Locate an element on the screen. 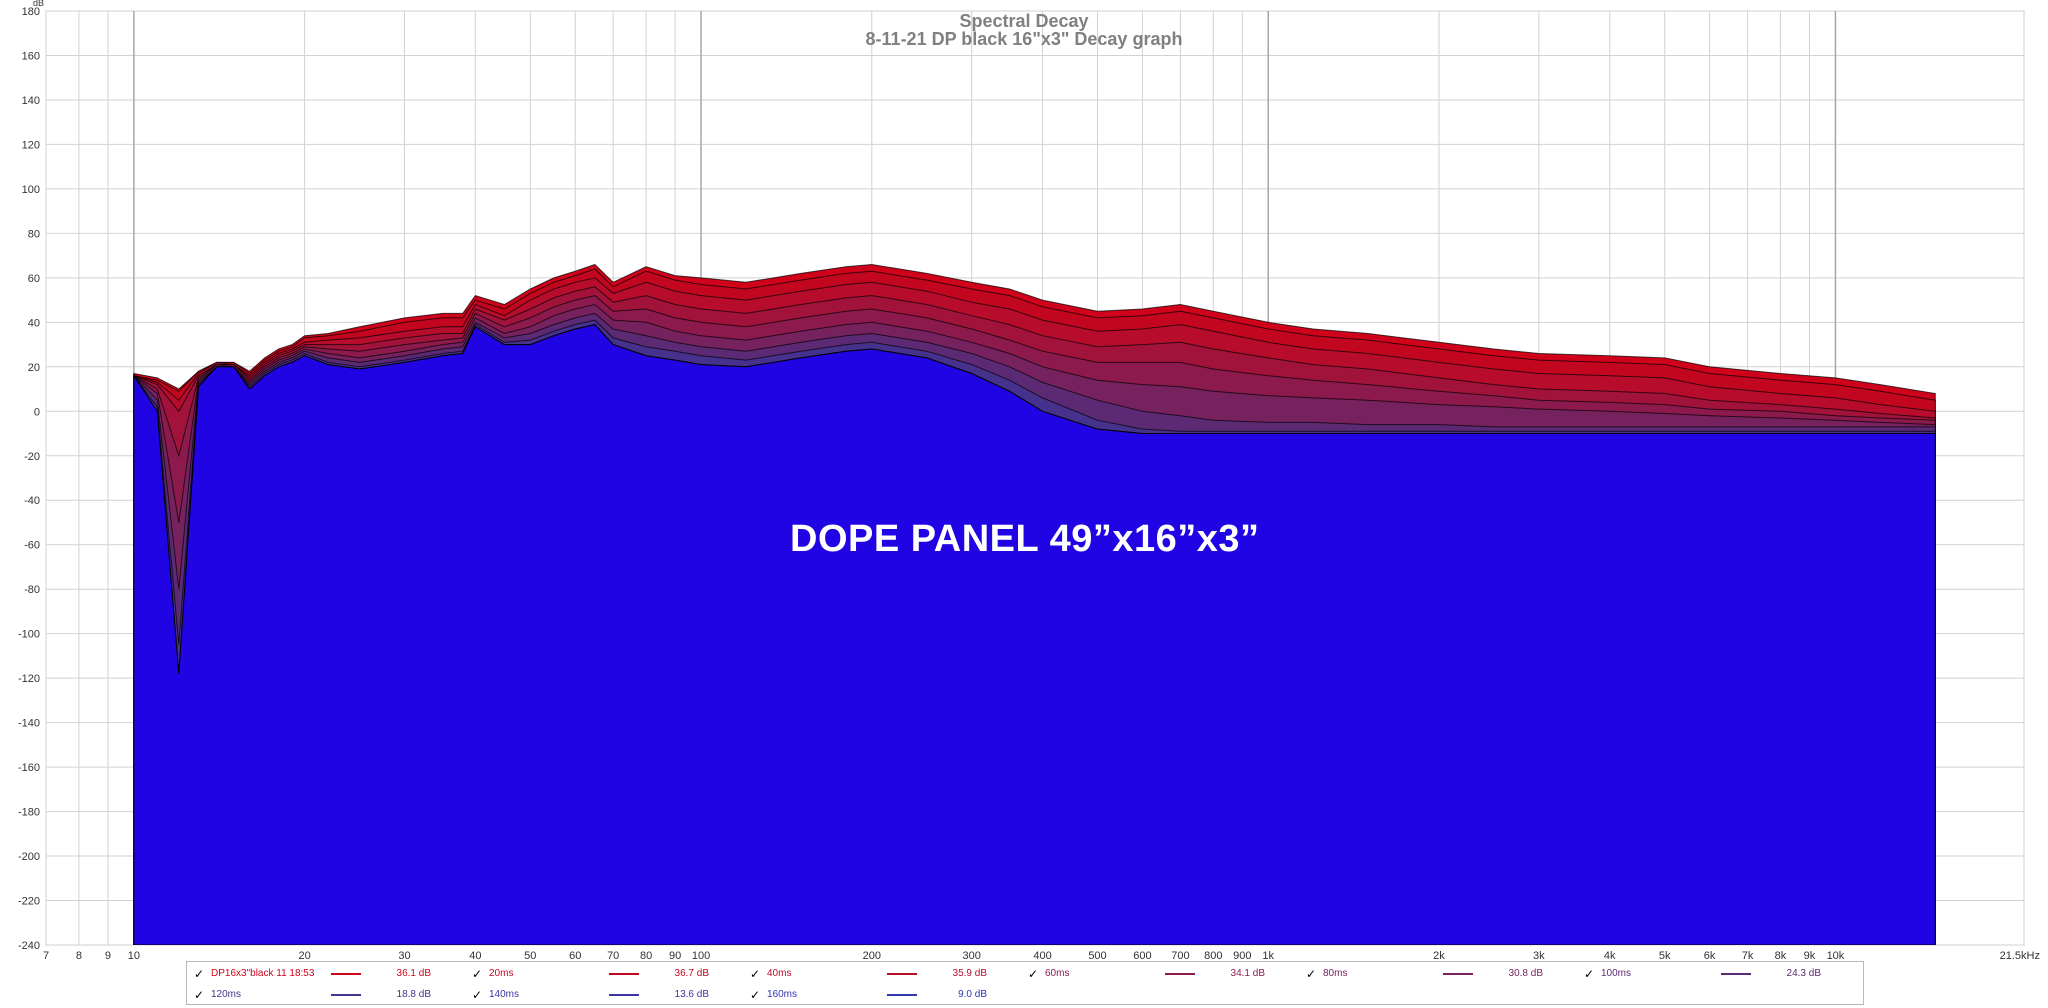  legend-item-120ms: ✓ 120ms 18.8 dB is located at coordinates (326, 995).